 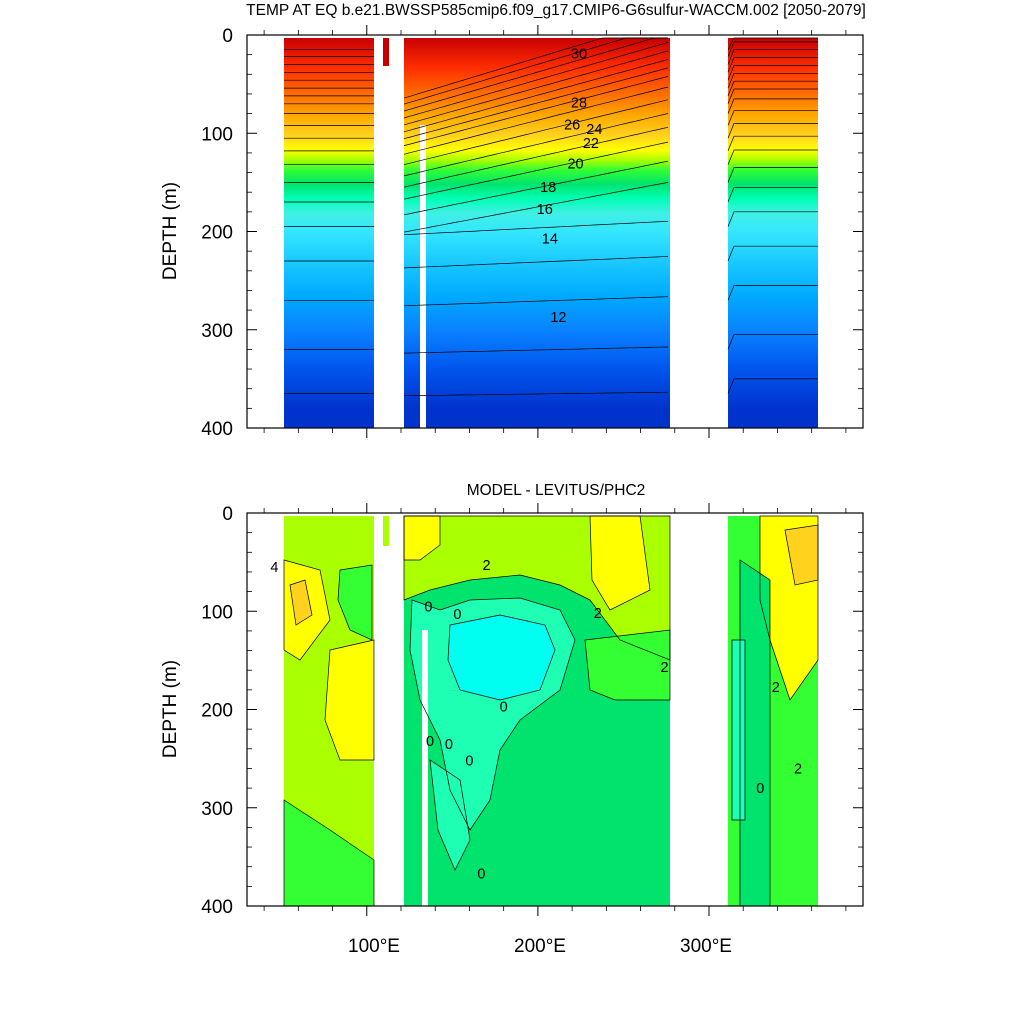 I want to click on top-field-left-basin, so click(x=329, y=233).